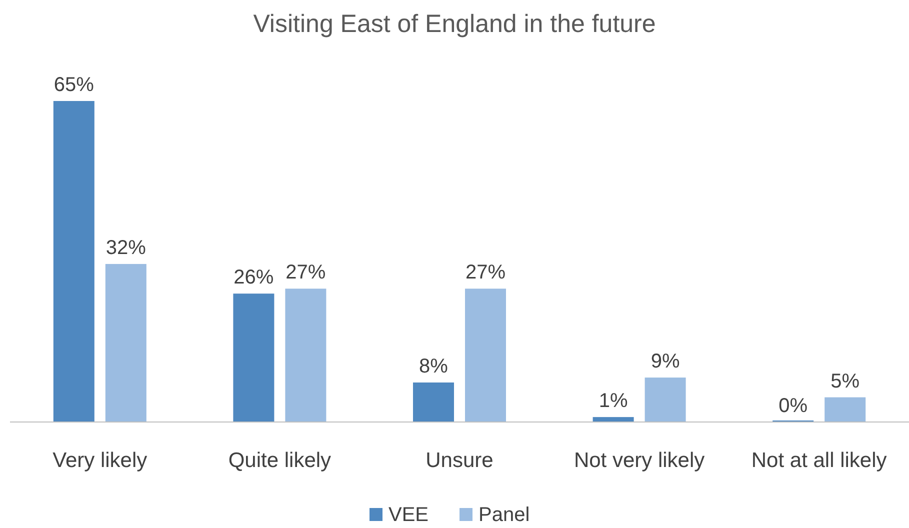 The image size is (909, 528). Describe the element at coordinates (100, 460) in the screenshot. I see `x-tick-label: Very likely` at that location.